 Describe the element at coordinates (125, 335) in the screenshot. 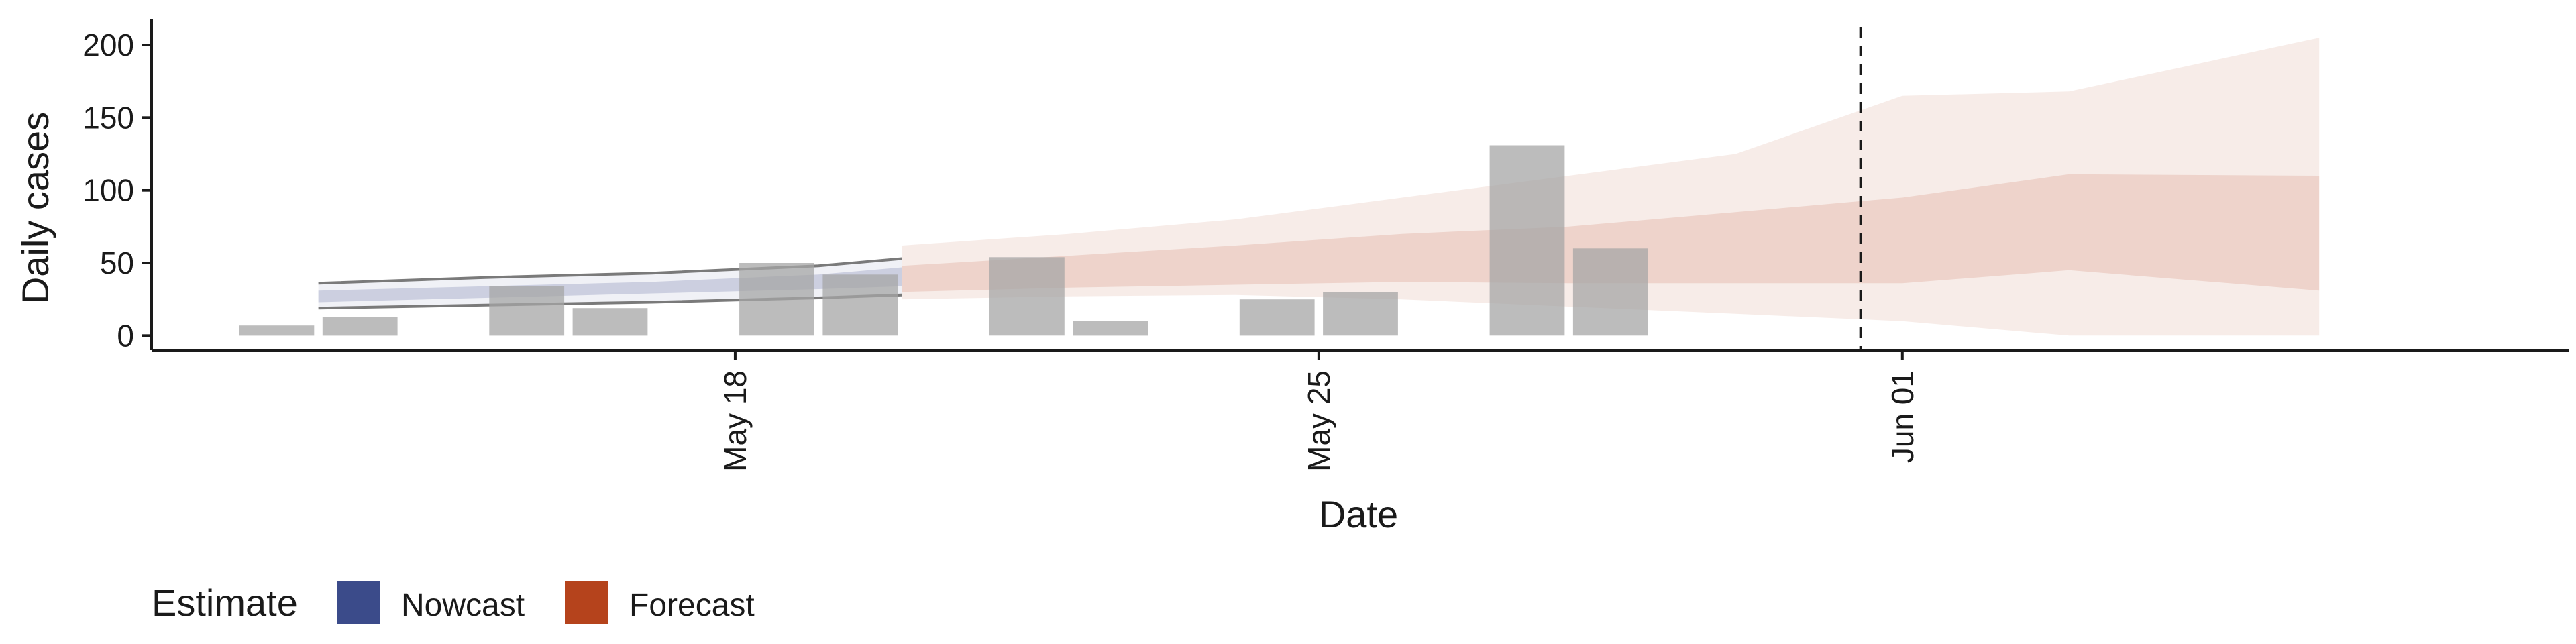

I see `y-tick-label-0: 0` at that location.